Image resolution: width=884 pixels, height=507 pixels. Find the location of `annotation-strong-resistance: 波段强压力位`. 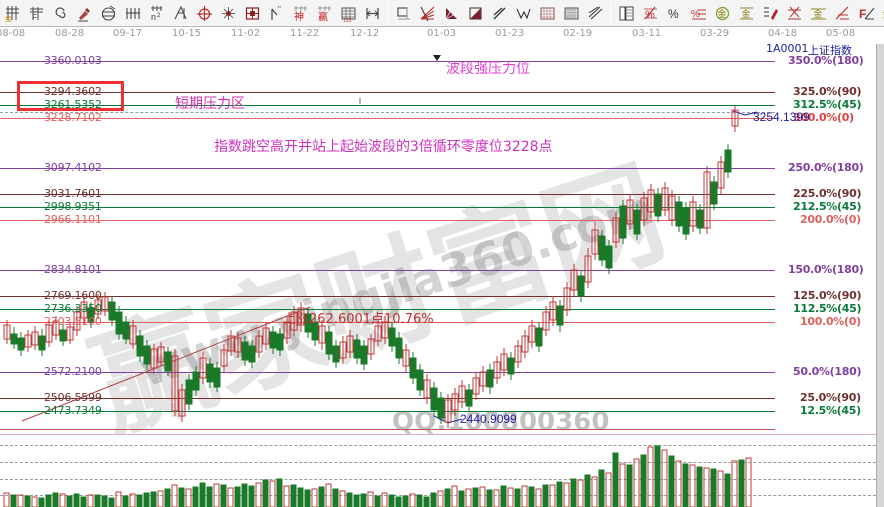

annotation-strong-resistance: 波段强压力位 is located at coordinates (488, 69).